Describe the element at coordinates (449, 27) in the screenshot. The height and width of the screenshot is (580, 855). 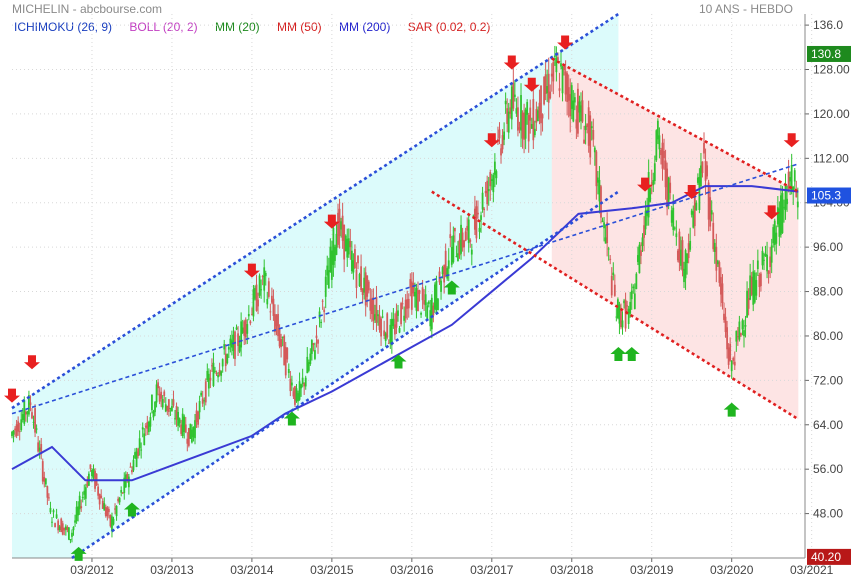
I see `legend-sar: SAR (0.02, 0.2)` at that location.